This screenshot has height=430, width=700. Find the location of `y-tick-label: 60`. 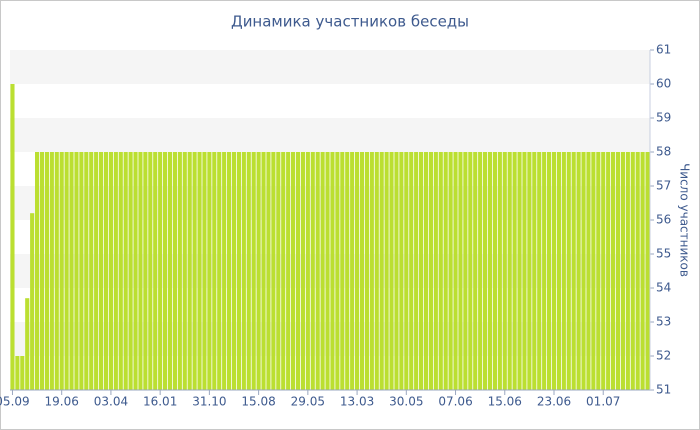

y-tick-label: 60 is located at coordinates (663, 84).